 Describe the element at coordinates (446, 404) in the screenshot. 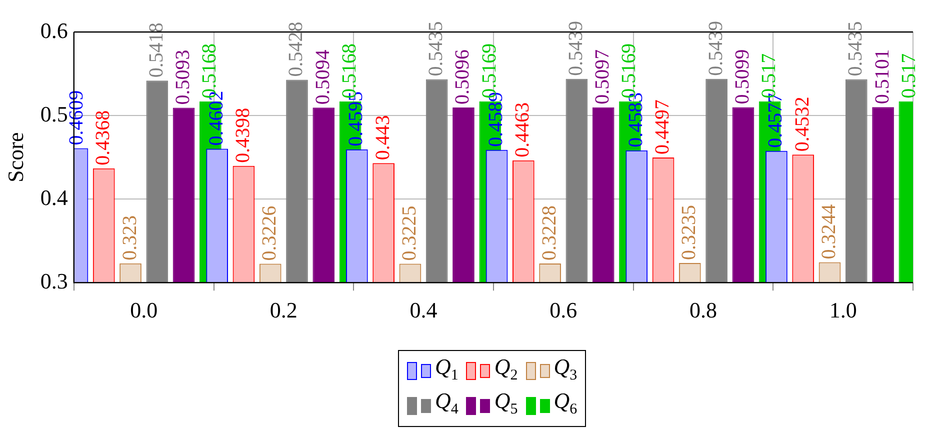

I see `legend-label: Q$_{4}$` at that location.